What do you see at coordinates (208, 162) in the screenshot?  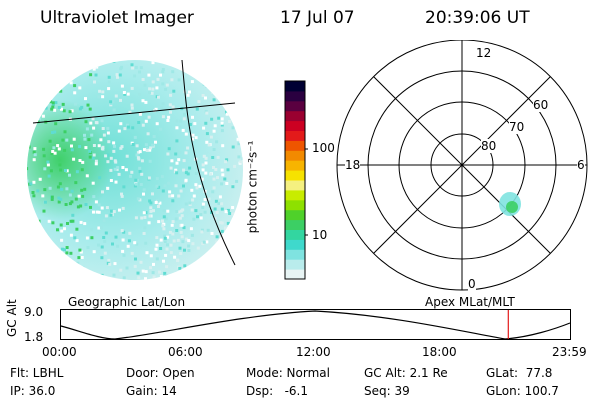 I see `longitude-line` at bounding box center [208, 162].